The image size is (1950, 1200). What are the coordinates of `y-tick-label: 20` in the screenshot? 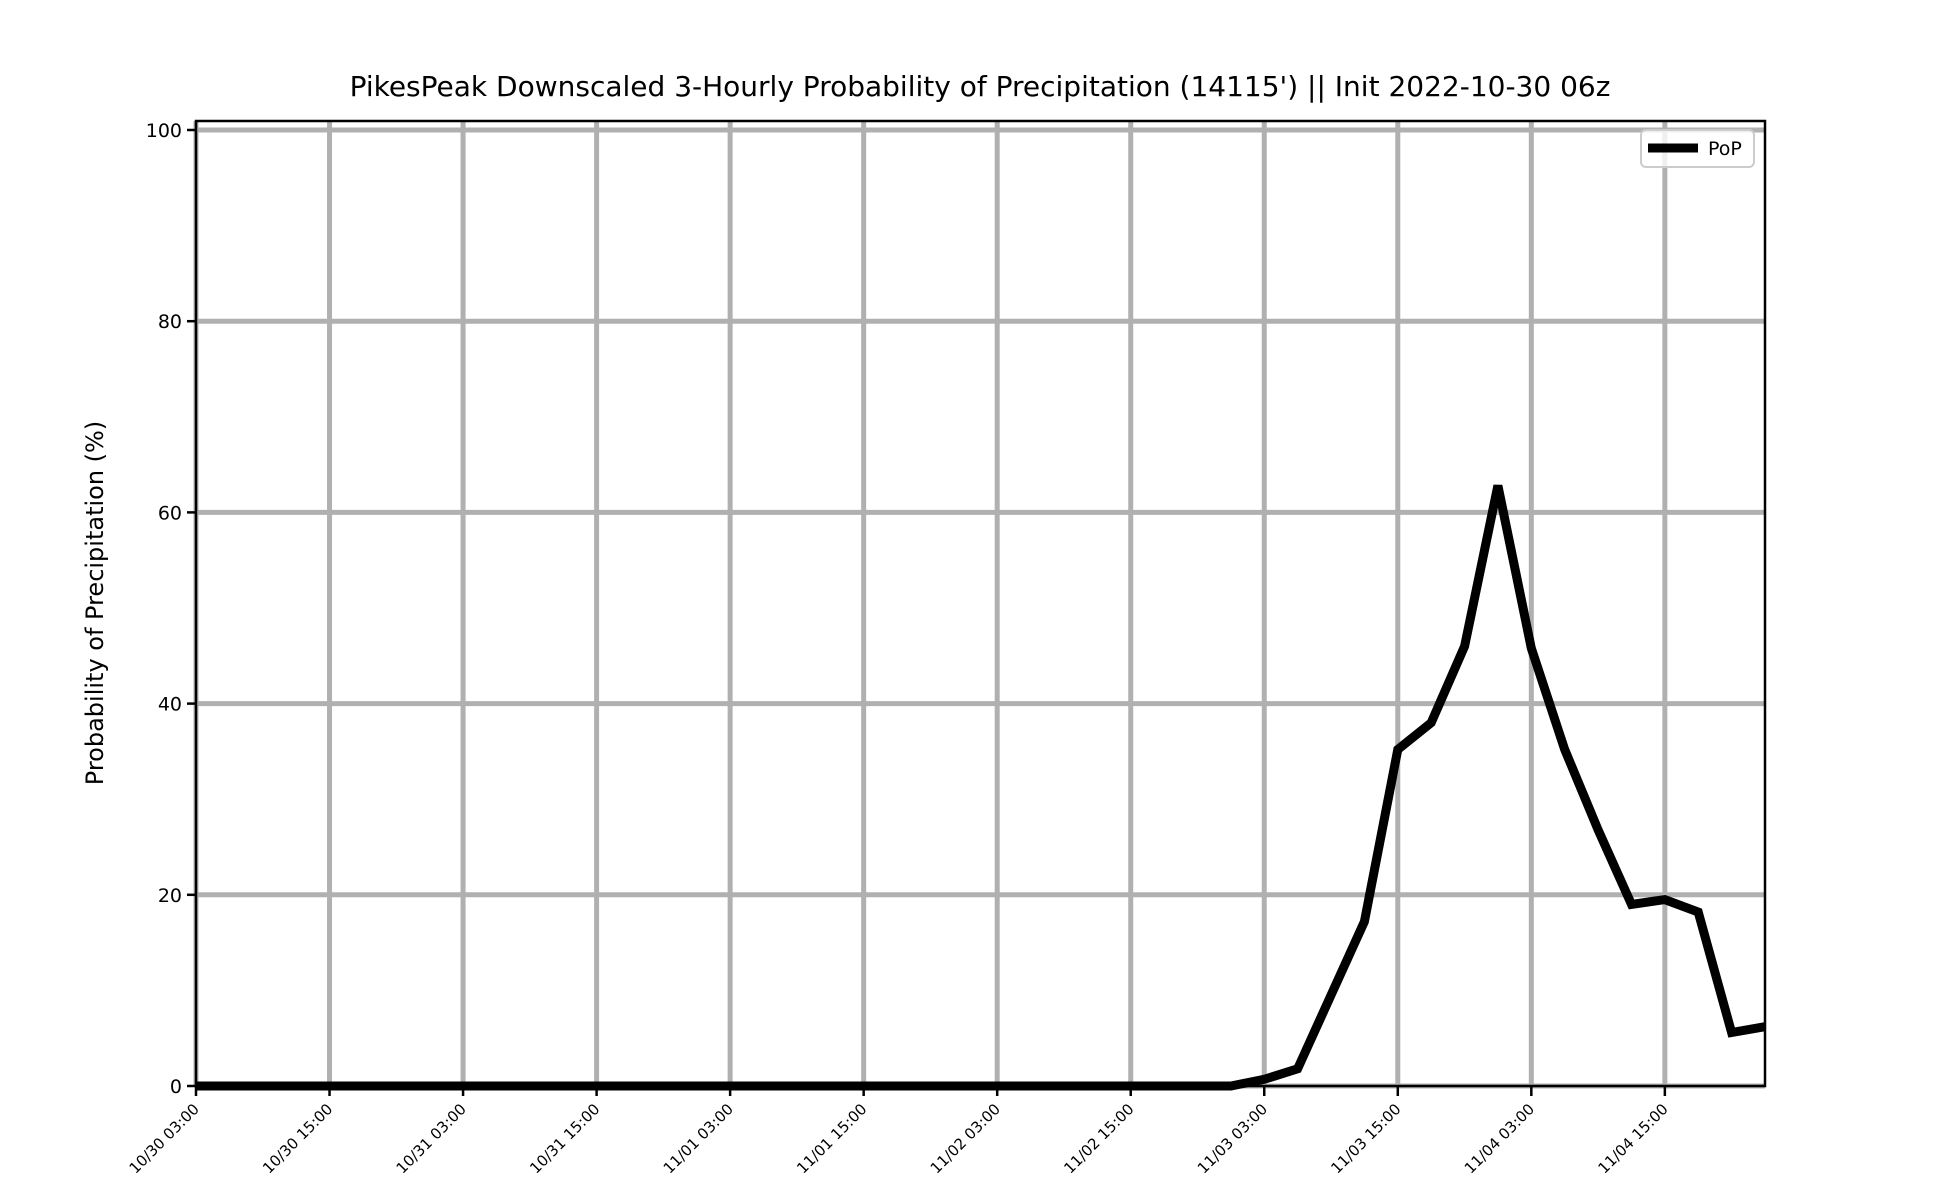 It's located at (170, 896).